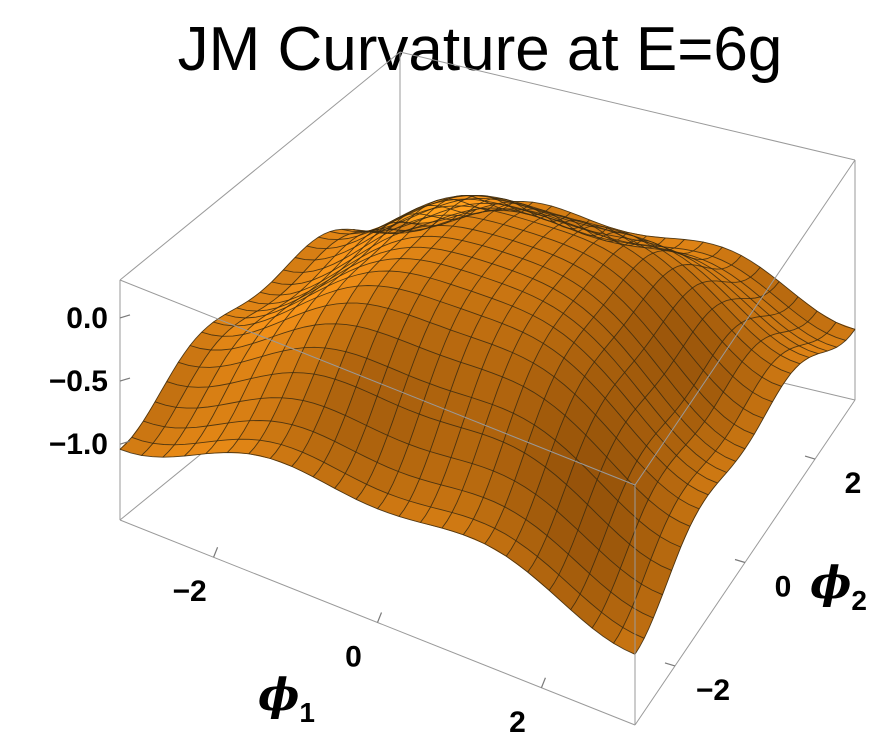  What do you see at coordinates (278, 695) in the screenshot?
I see `phi1-axis-symbol: ϕ` at bounding box center [278, 695].